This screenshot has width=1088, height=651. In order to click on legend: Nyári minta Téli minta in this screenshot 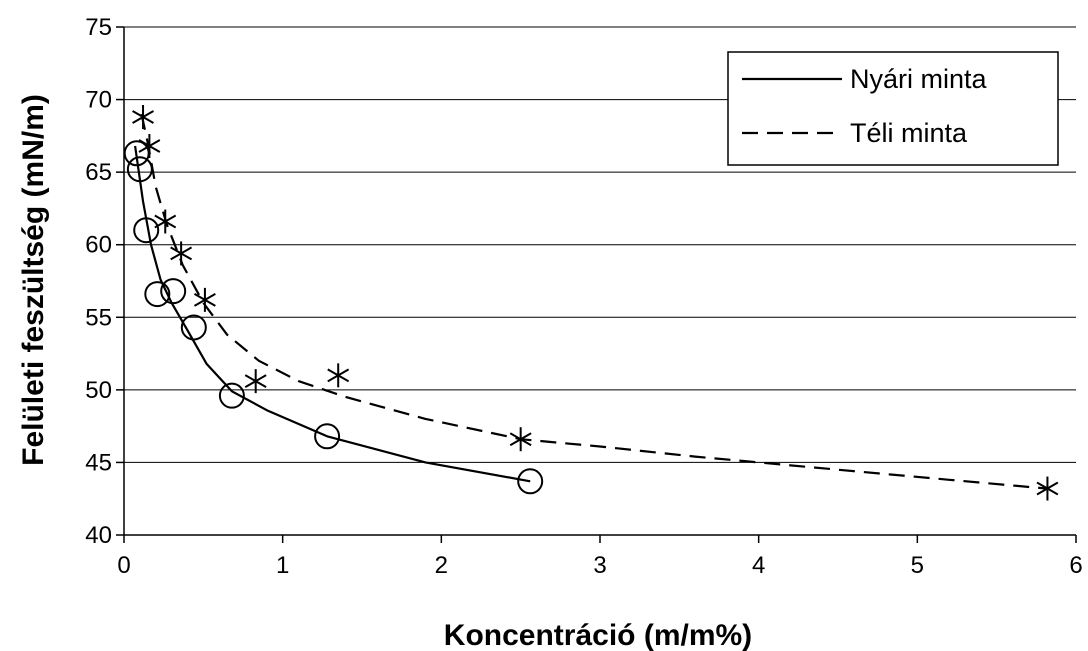, I will do `click(893, 108)`.